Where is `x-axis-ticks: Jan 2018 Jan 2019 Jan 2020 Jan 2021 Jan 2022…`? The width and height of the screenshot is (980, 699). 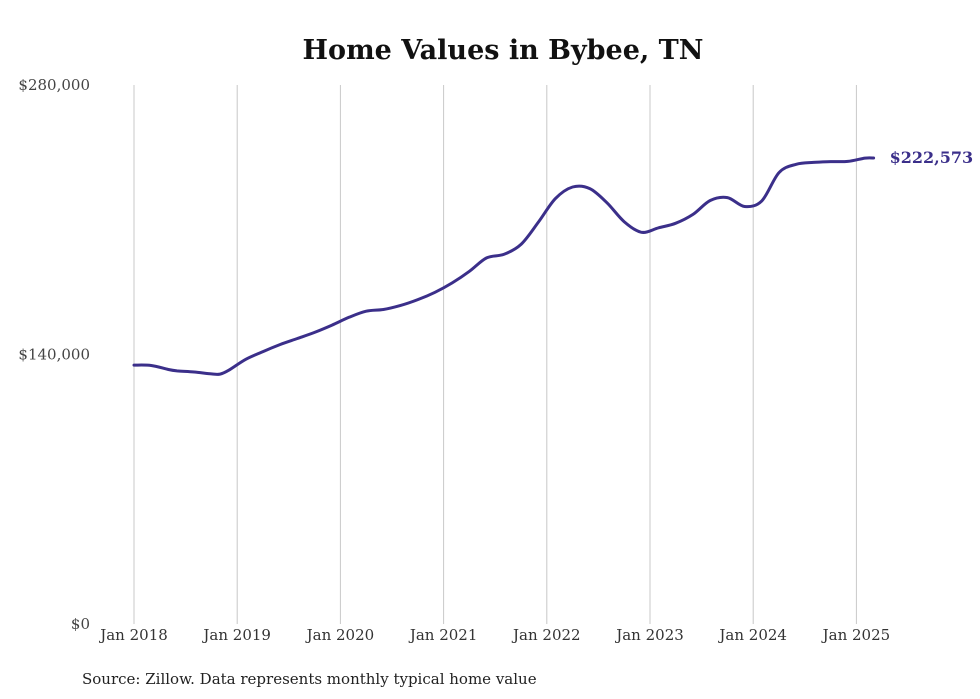 x-axis-ticks: Jan 2018 Jan 2019 Jan 2020 Jan 2021 Jan 2022… is located at coordinates (494, 635).